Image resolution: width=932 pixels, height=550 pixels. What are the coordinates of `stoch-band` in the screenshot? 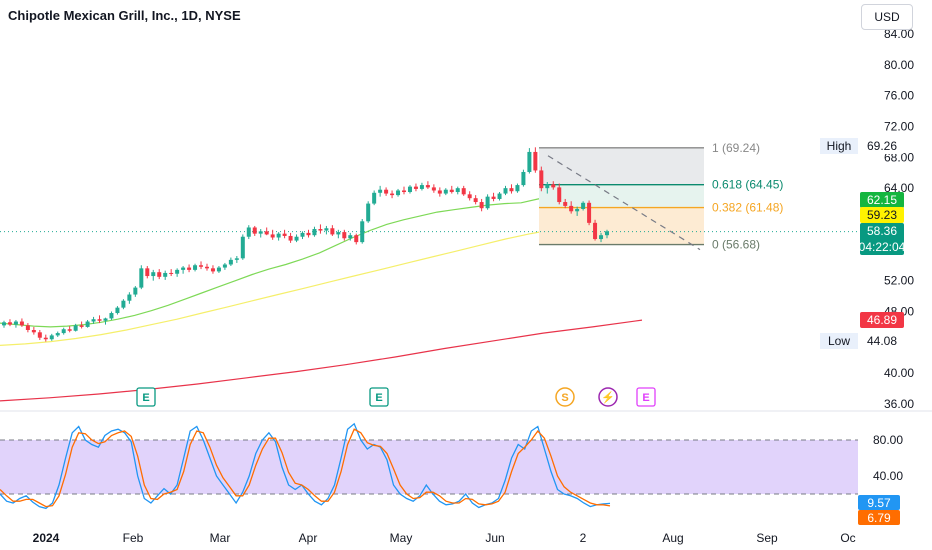 It's located at (429, 467).